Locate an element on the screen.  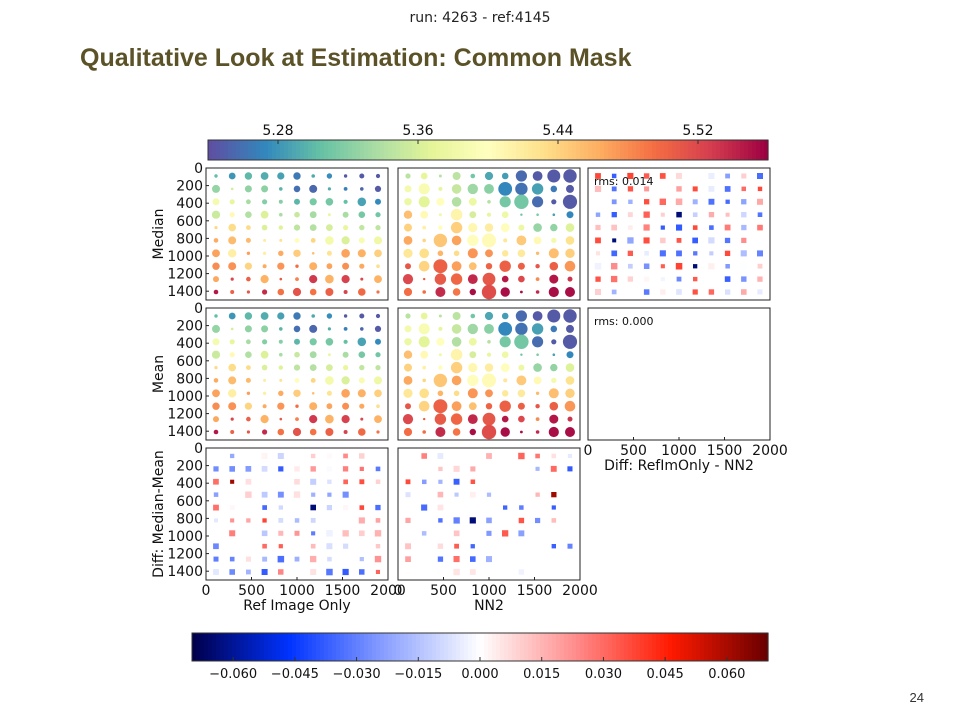
x-tick-label: 1000 is located at coordinates (297, 591).